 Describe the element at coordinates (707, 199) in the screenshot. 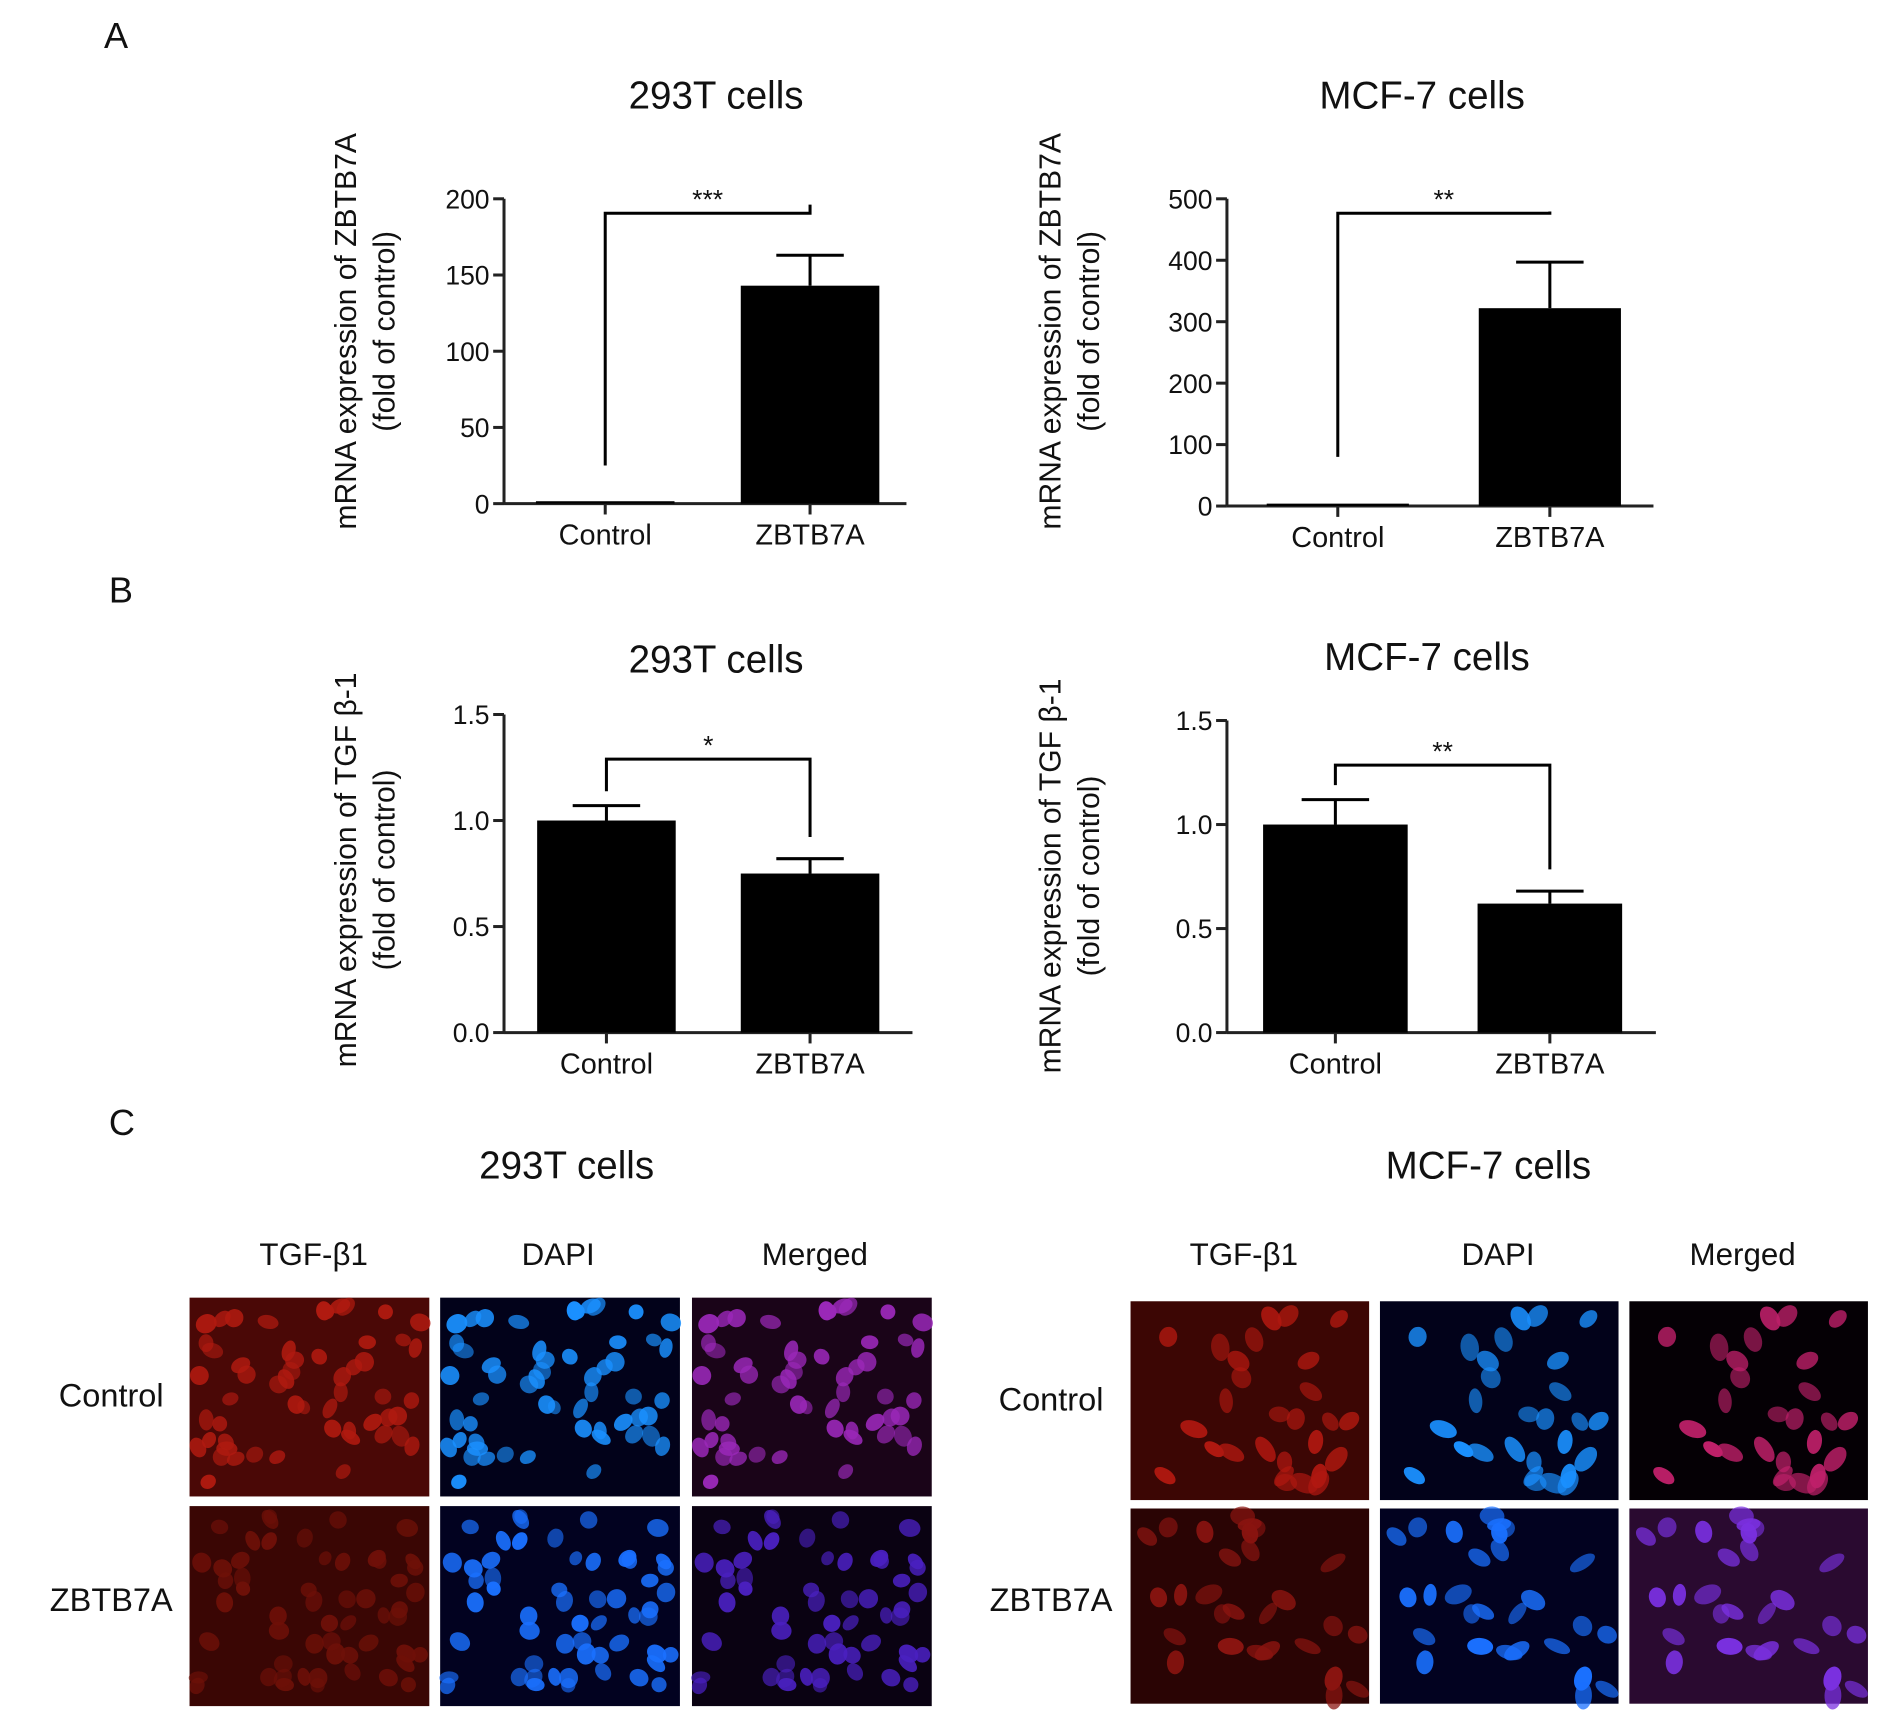

I see `significance-stars: ***` at that location.